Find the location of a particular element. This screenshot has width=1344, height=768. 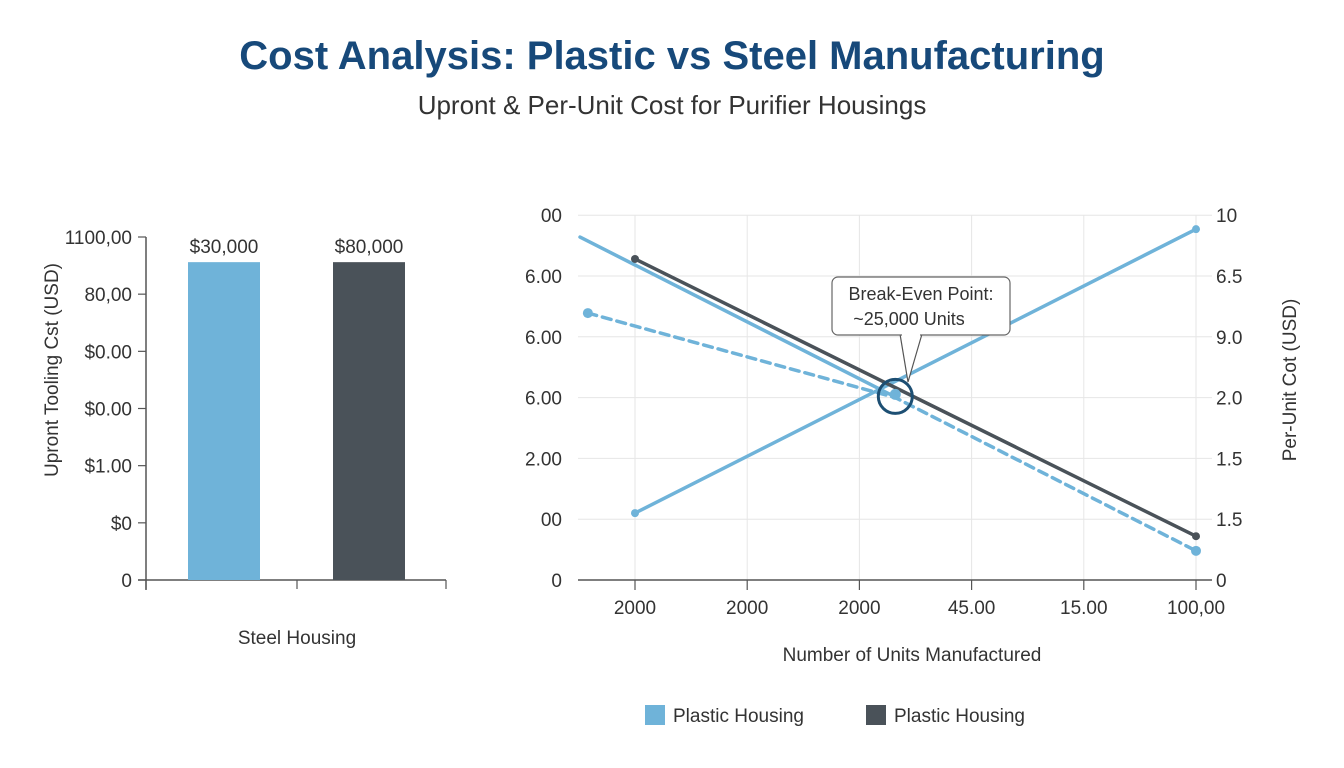

callout-box is located at coordinates (921, 306).